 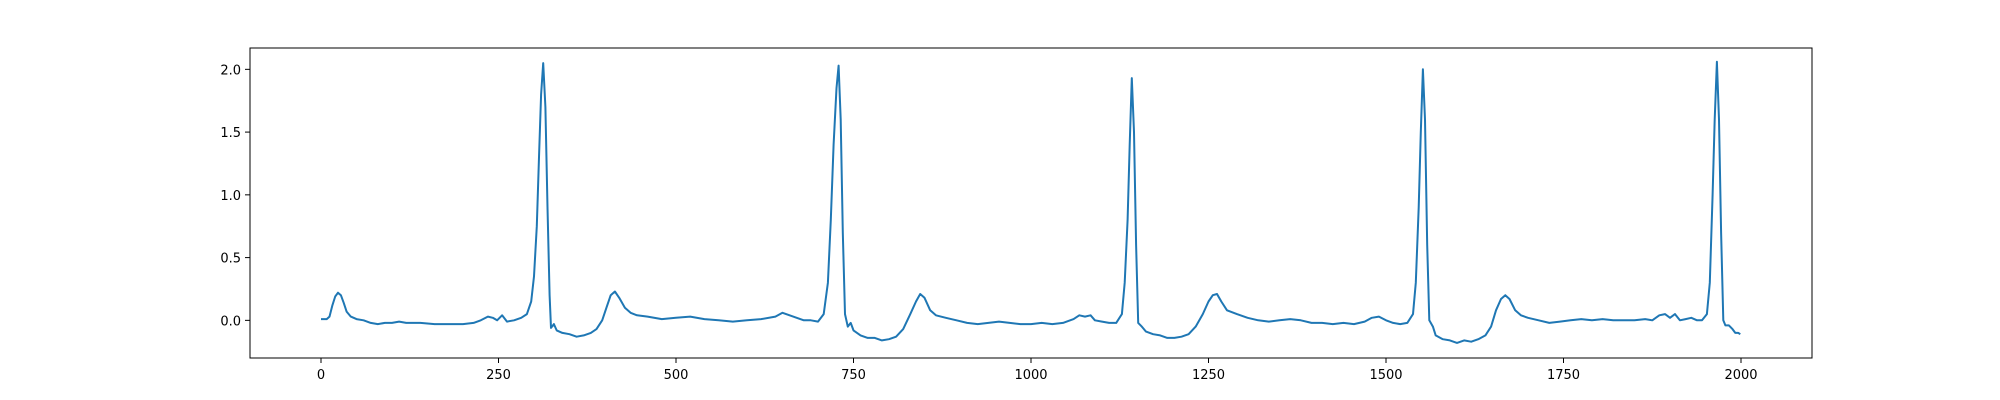 What do you see at coordinates (230, 259) in the screenshot?
I see `y-tick-label: 0.5` at bounding box center [230, 259].